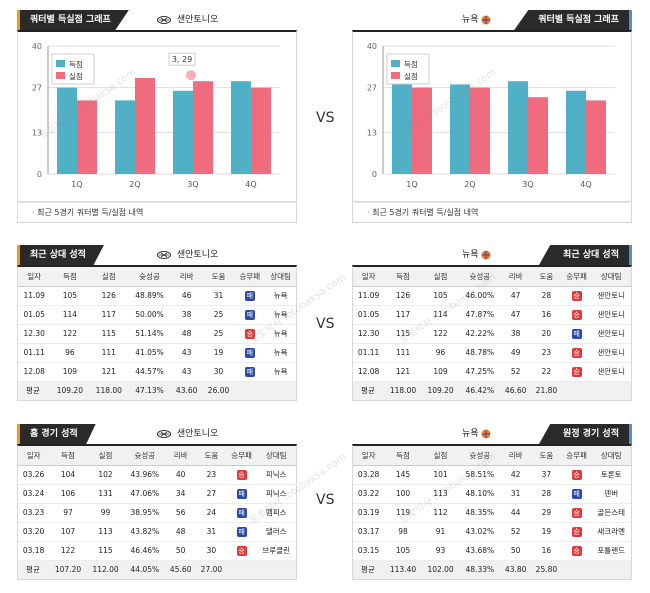  I want to click on table-cell: 117, so click(109, 315).